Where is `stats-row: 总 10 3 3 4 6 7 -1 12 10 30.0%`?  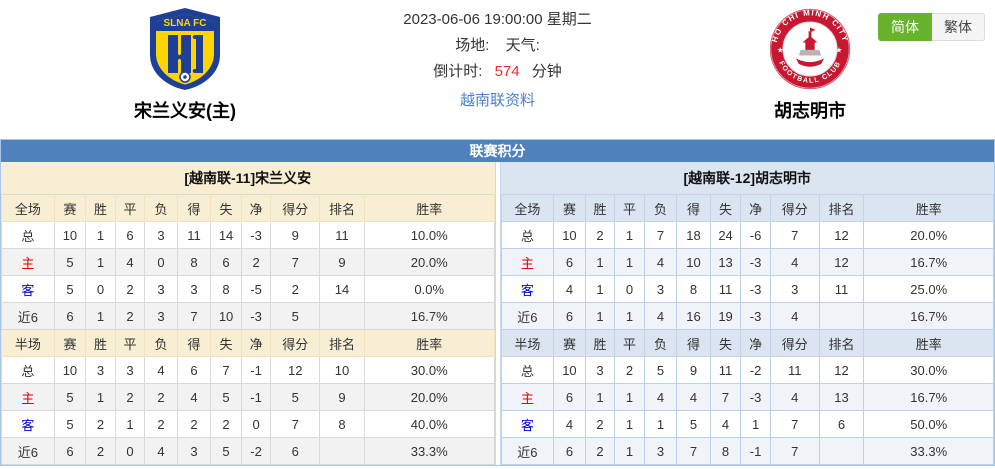 stats-row: 总 10 3 3 4 6 7 -1 12 10 30.0% is located at coordinates (248, 370).